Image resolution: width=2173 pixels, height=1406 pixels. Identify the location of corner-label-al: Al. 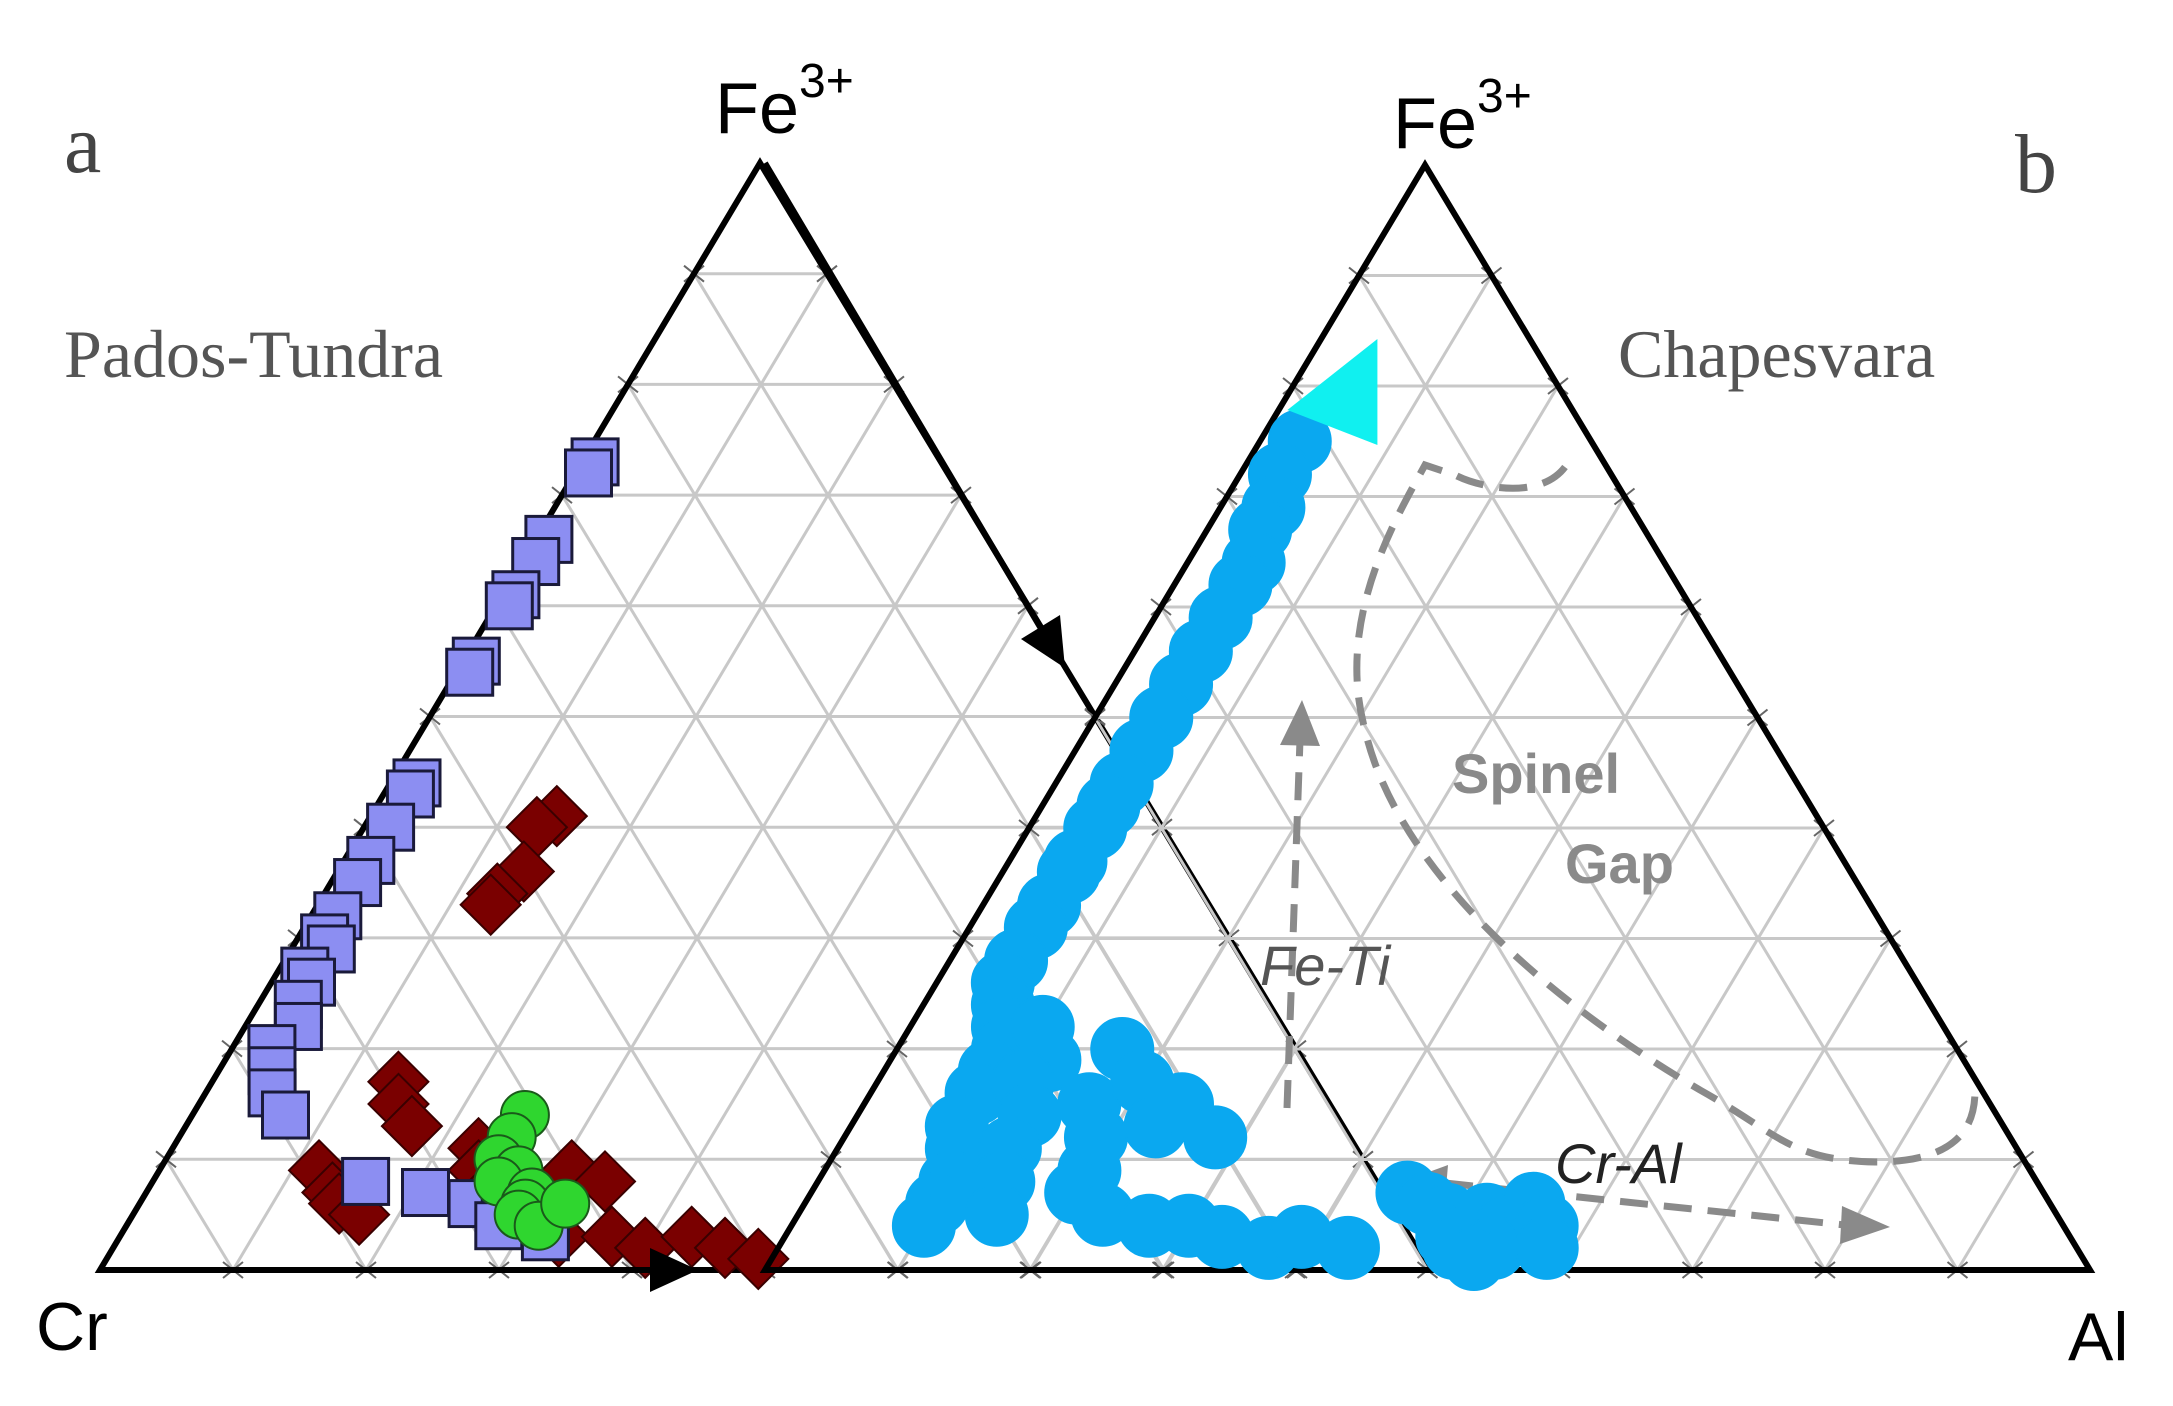
(2098, 1337).